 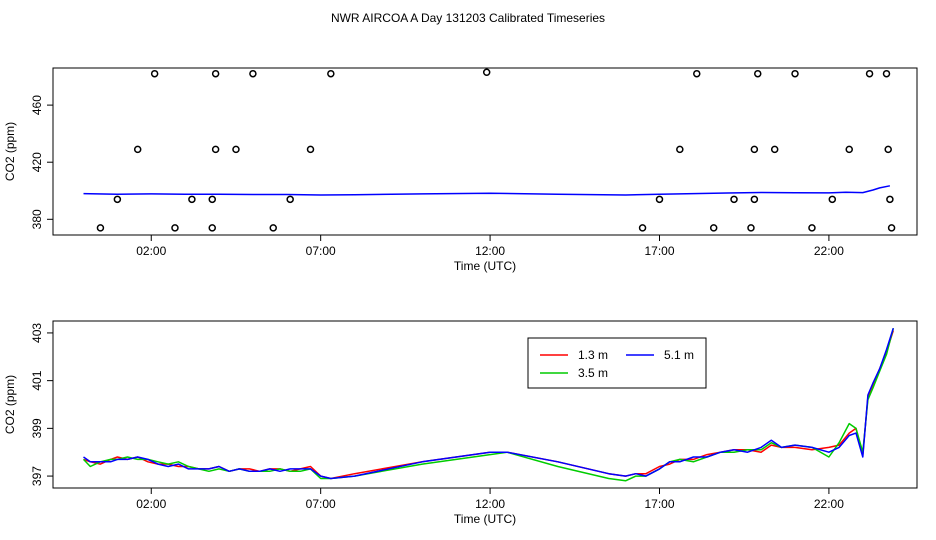 I want to click on bottom-panel-y-label: CO2 (ppm), so click(x=10, y=404).